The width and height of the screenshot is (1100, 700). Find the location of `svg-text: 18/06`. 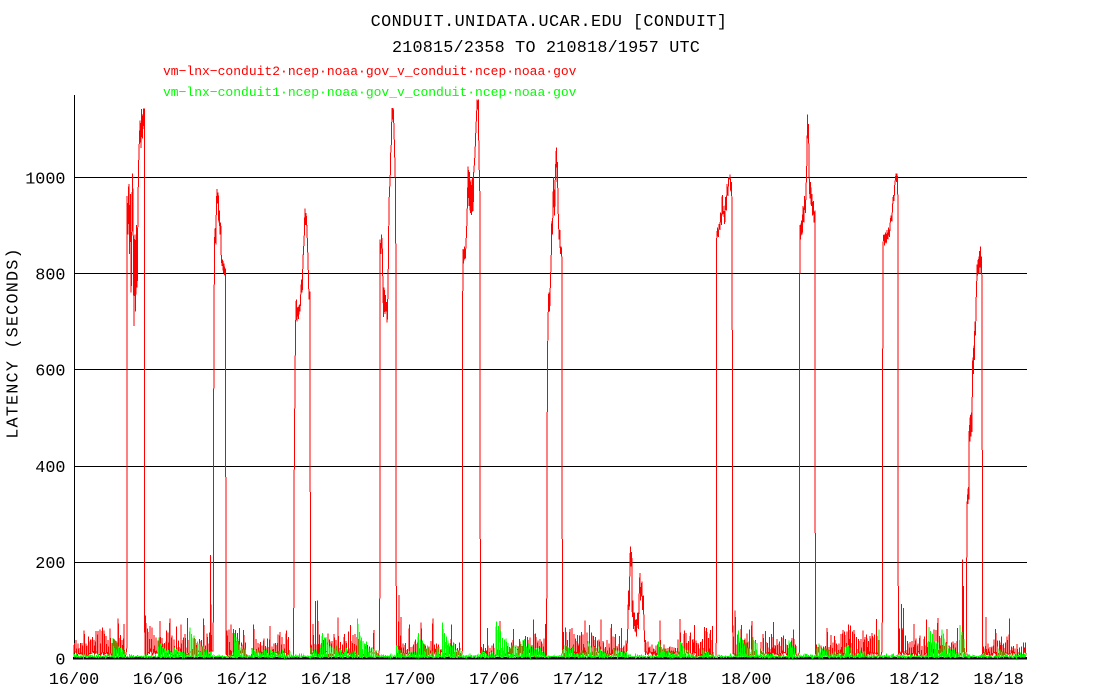

svg-text: 18/06 is located at coordinates (830, 680).